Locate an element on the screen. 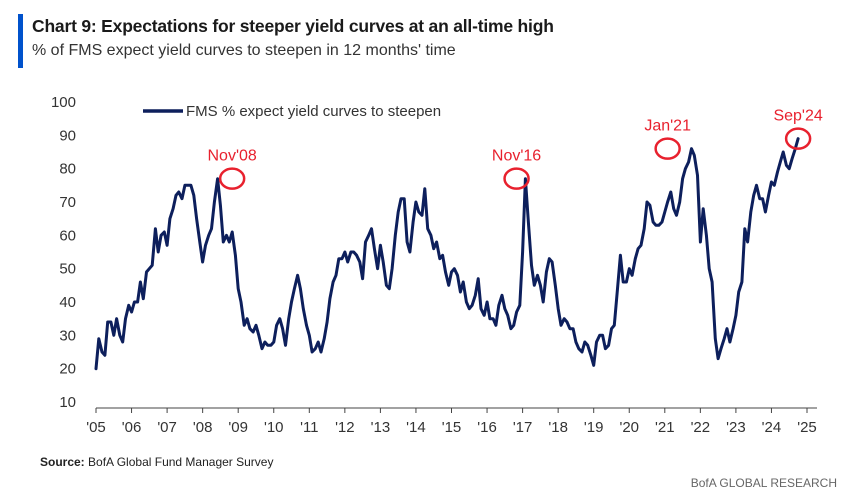 This screenshot has height=503, width=855. x-tick-label: '06 is located at coordinates (132, 427).